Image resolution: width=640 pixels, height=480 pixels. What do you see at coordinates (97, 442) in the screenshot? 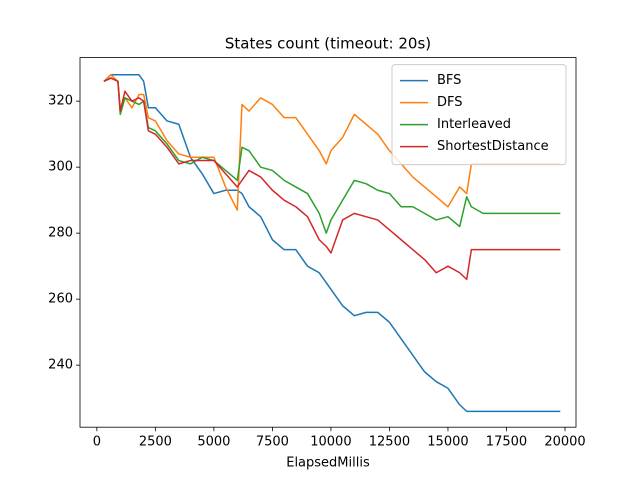
I see `x-tick-label: 0` at bounding box center [97, 442].